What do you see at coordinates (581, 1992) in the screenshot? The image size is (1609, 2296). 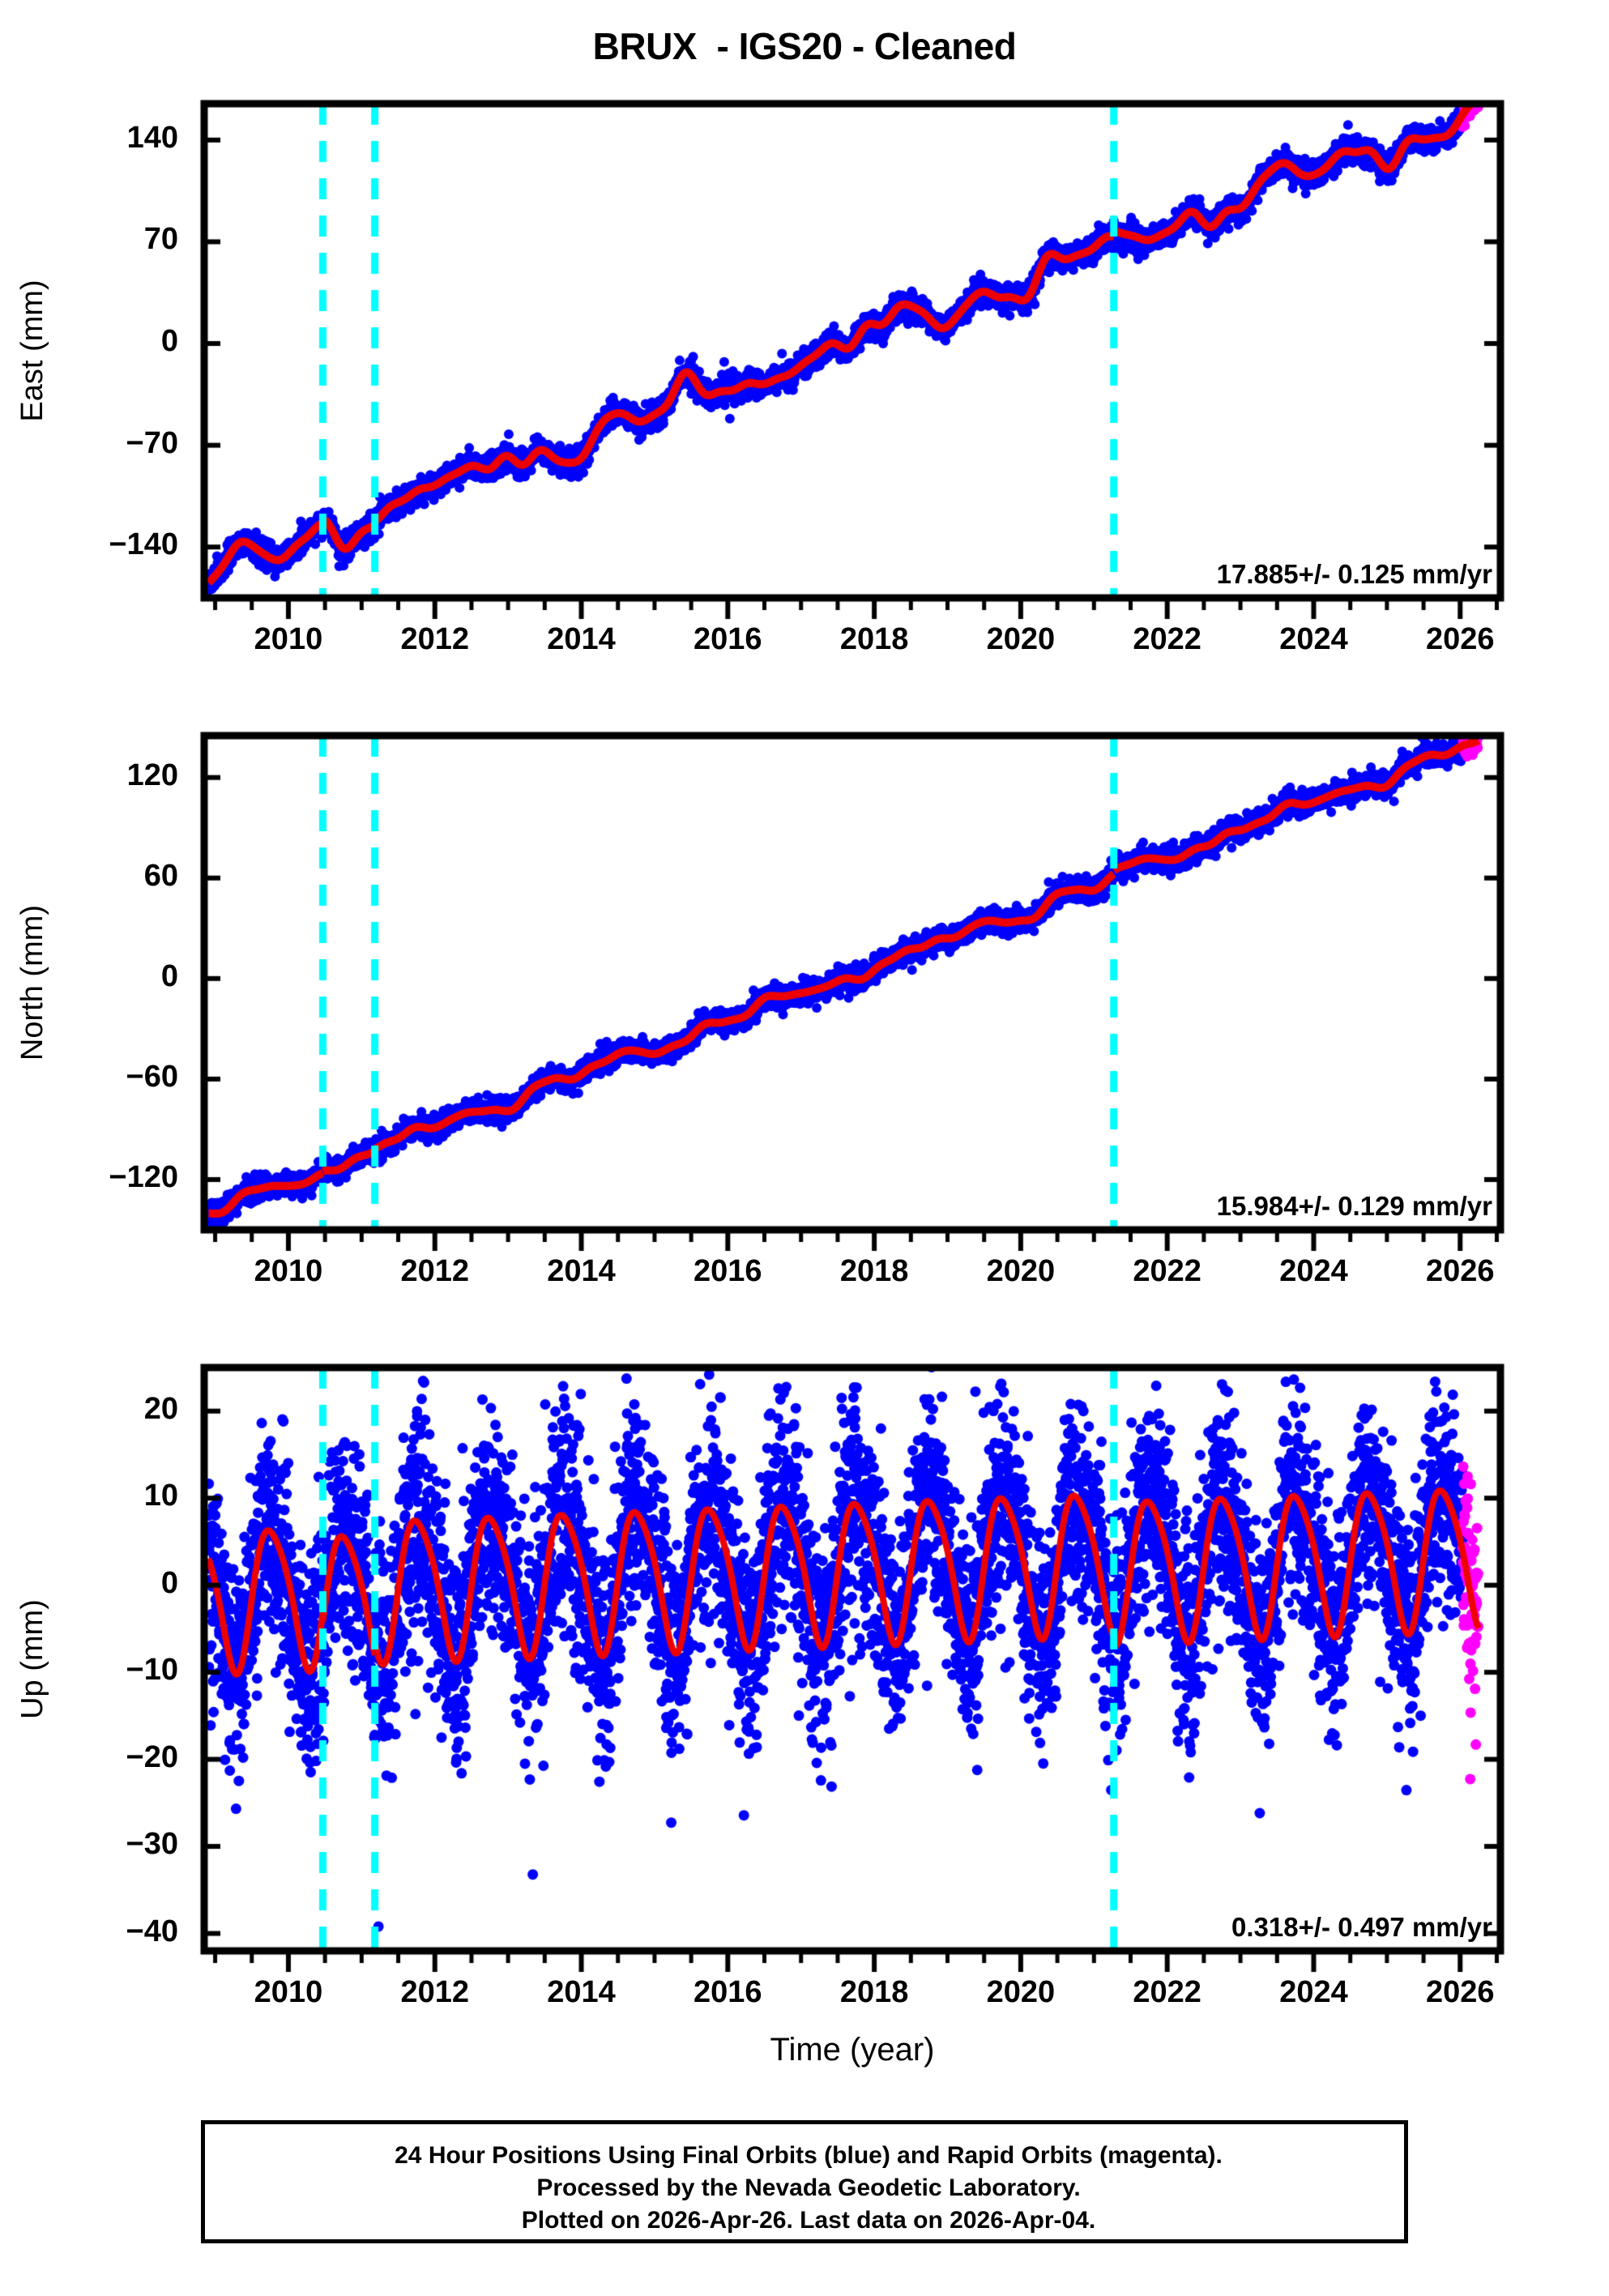 I see `x-tick-up-2: 2014` at bounding box center [581, 1992].